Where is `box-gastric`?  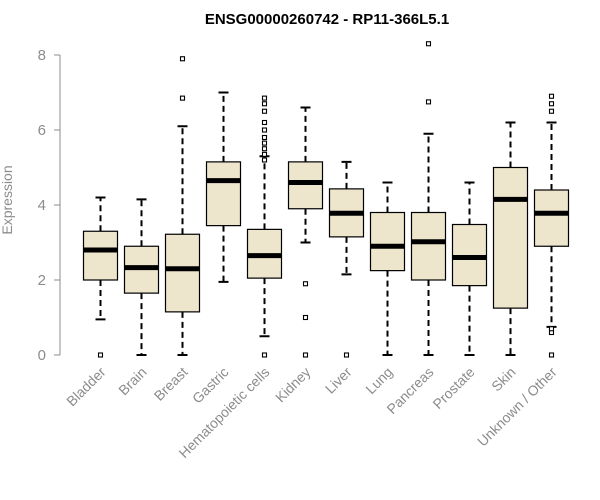 box-gastric is located at coordinates (223, 187).